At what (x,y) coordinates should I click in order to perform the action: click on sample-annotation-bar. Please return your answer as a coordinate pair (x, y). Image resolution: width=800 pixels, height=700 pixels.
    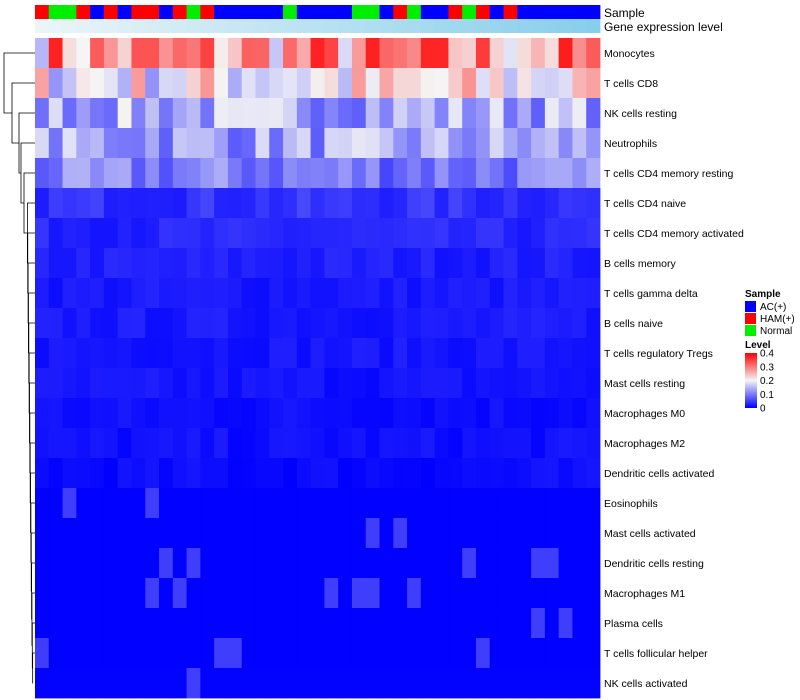
    Looking at the image, I should click on (318, 12).